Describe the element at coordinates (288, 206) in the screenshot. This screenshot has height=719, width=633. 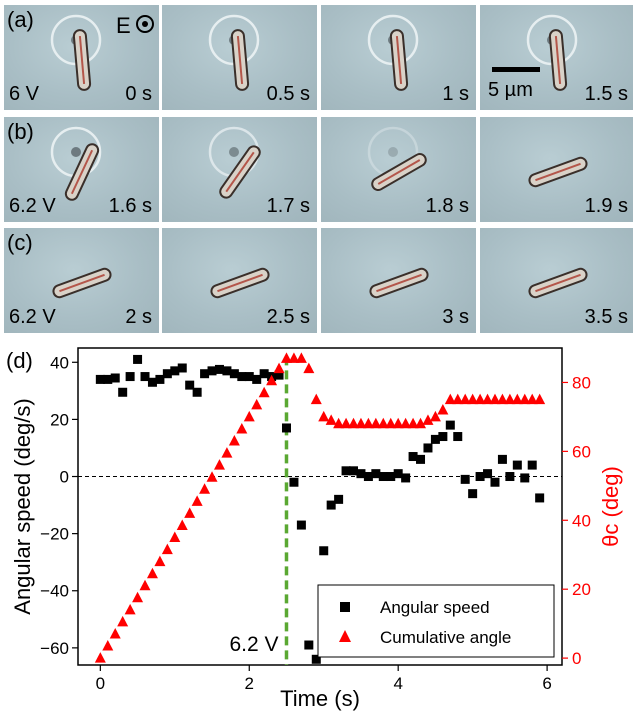
I see `time-label: 1.7 s` at that location.